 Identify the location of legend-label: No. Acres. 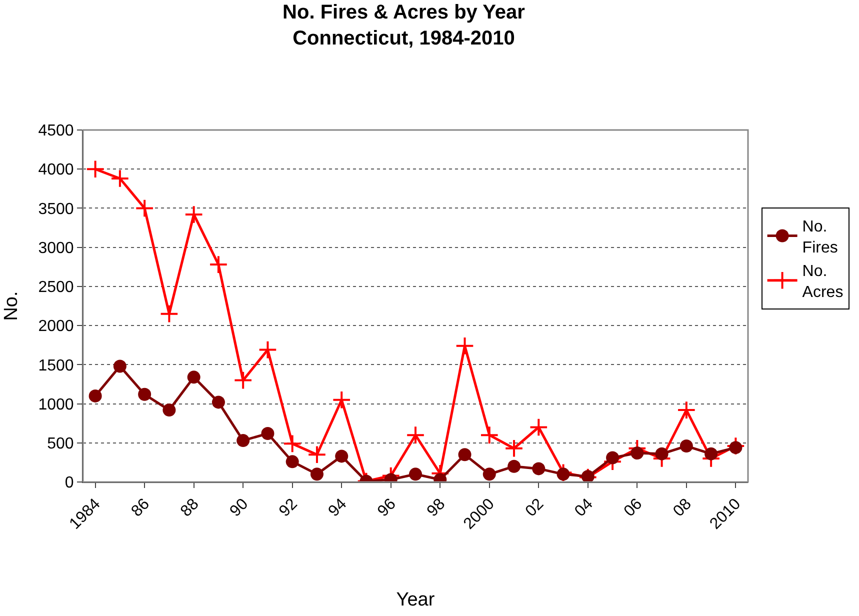
(823, 282).